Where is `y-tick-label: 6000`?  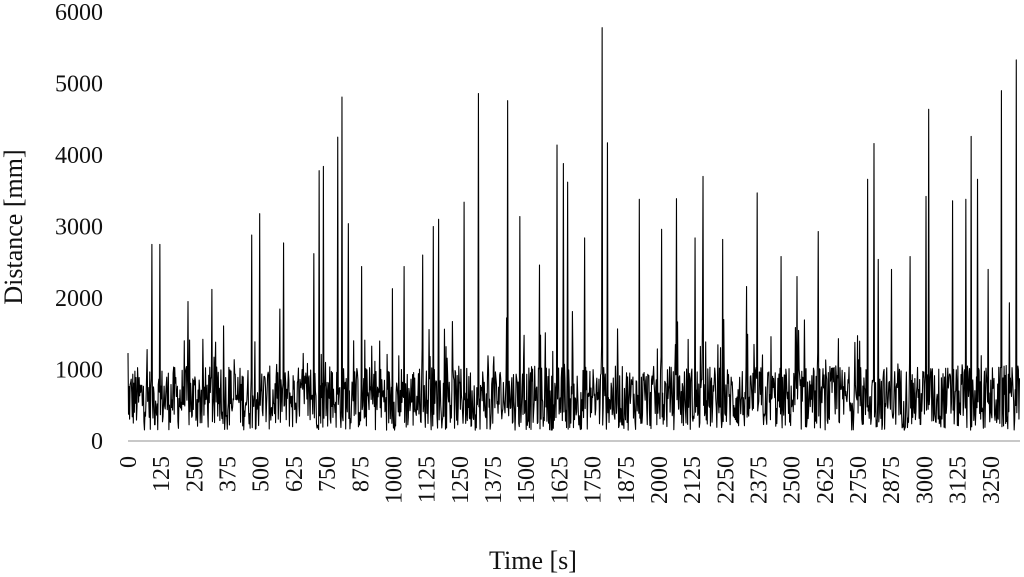
y-tick-label: 6000 is located at coordinates (79, 13).